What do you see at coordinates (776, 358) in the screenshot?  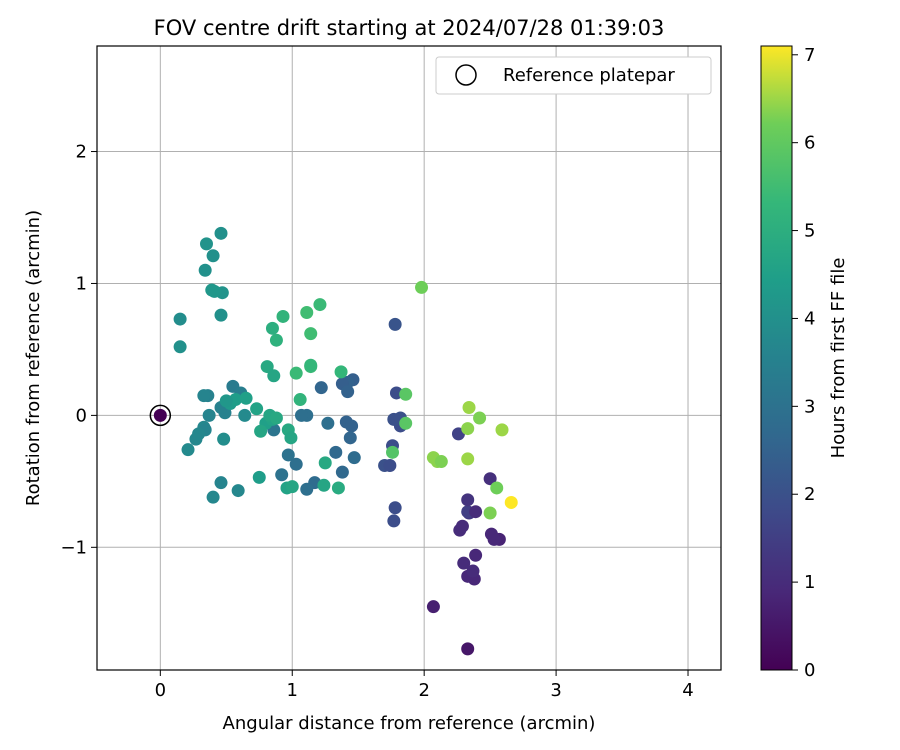 I see `colorbar-gradient` at bounding box center [776, 358].